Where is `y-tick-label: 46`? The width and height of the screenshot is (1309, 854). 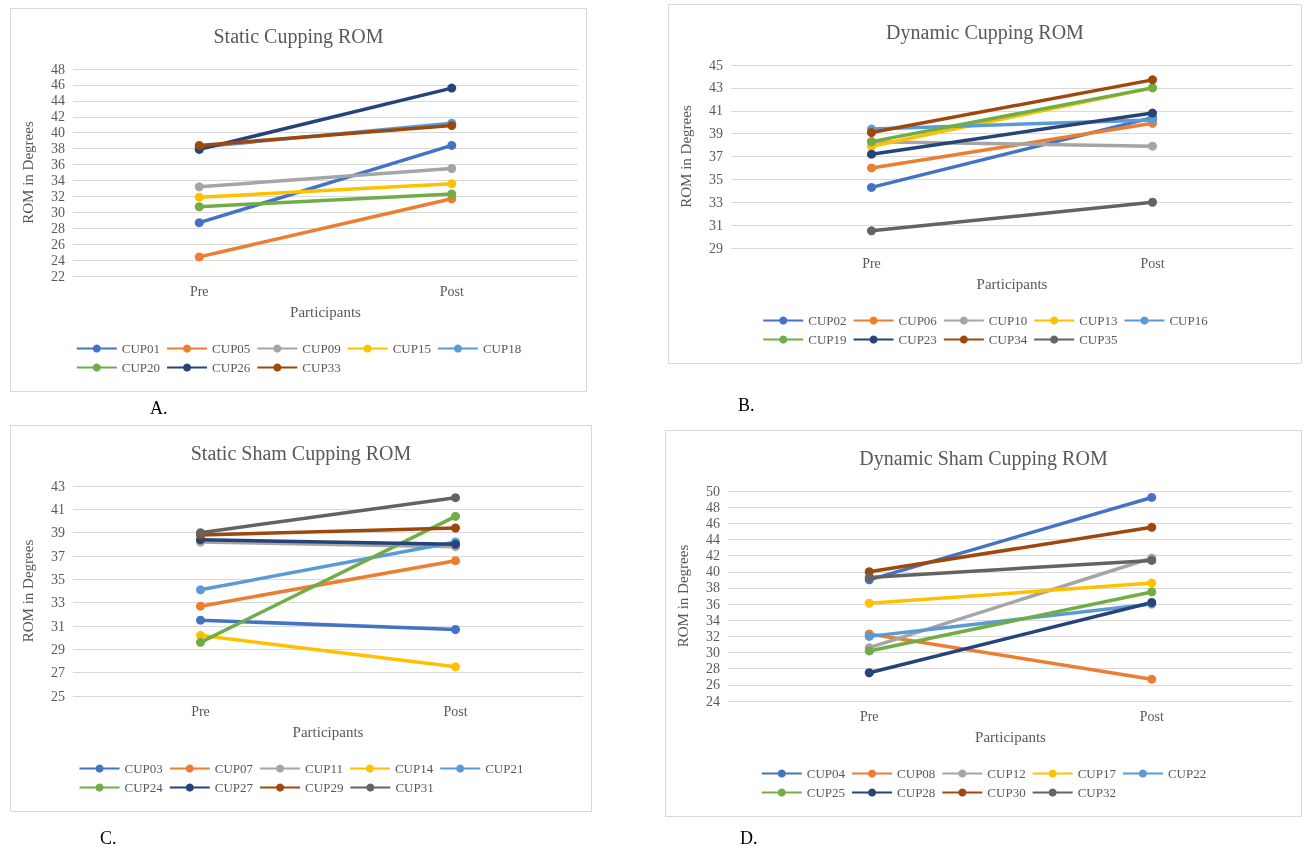 y-tick-label: 46 is located at coordinates (713, 523).